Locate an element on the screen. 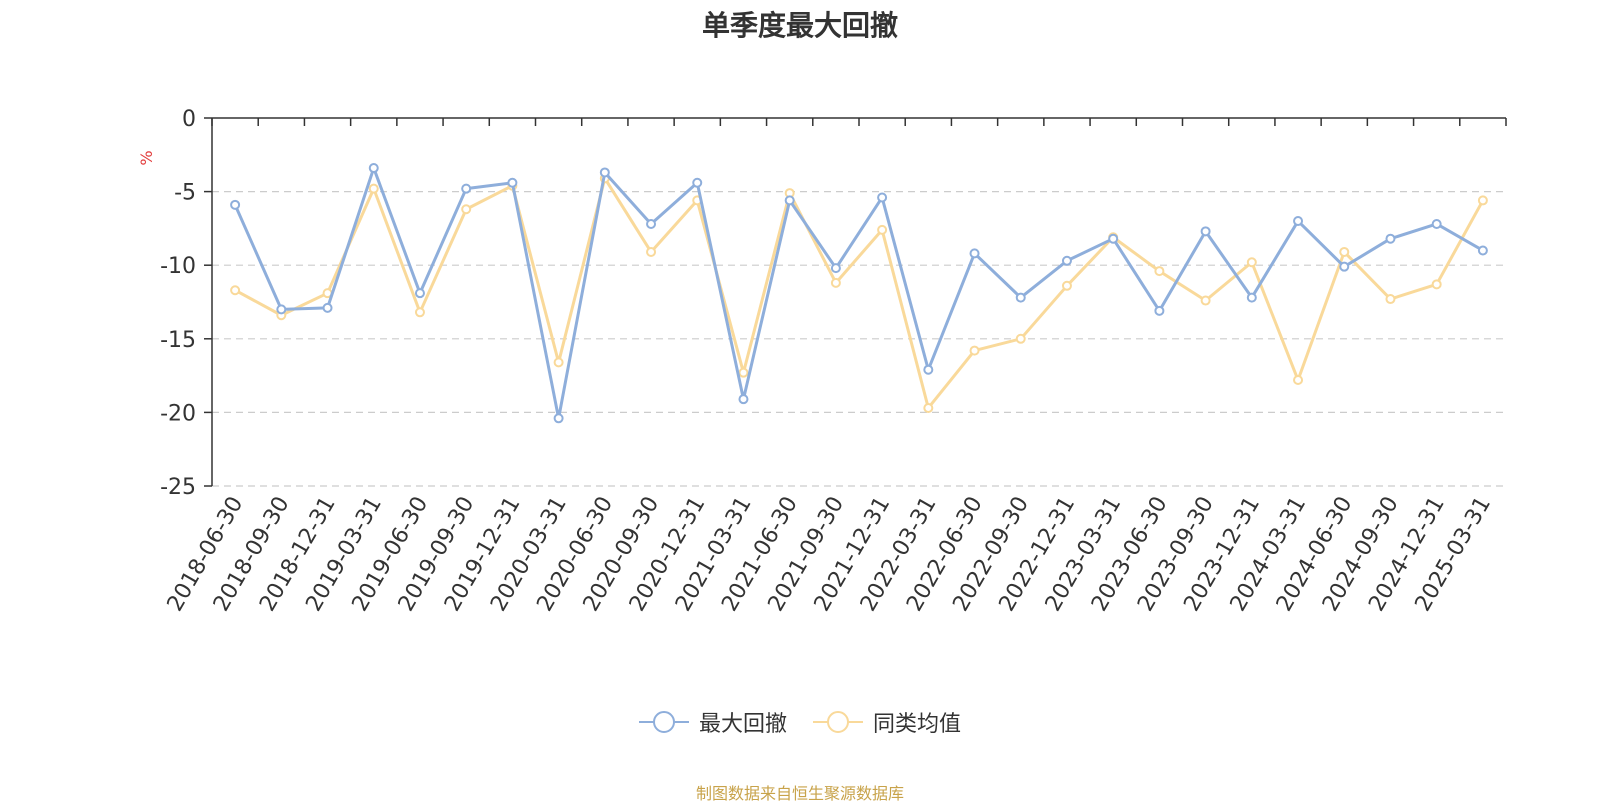  source-note: 制图数据来自恒生聚源数据库 is located at coordinates (799, 793).